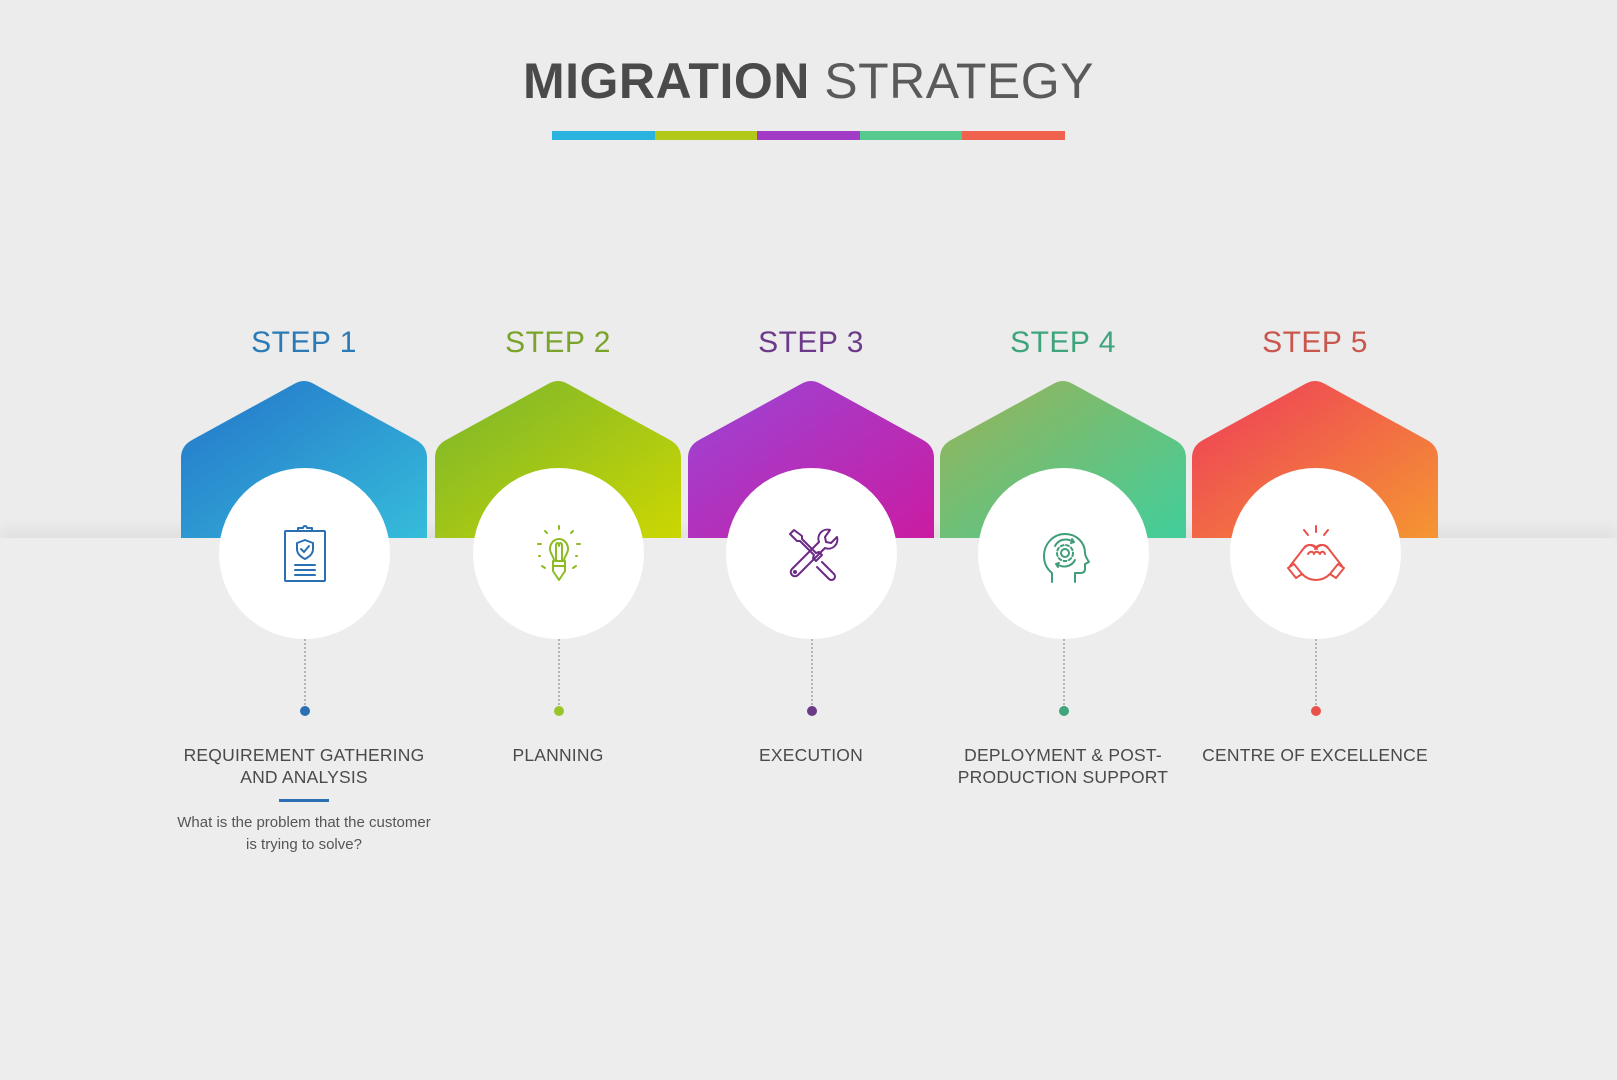  I want to click on lightbulb-pencil-icon, so click(559, 554).